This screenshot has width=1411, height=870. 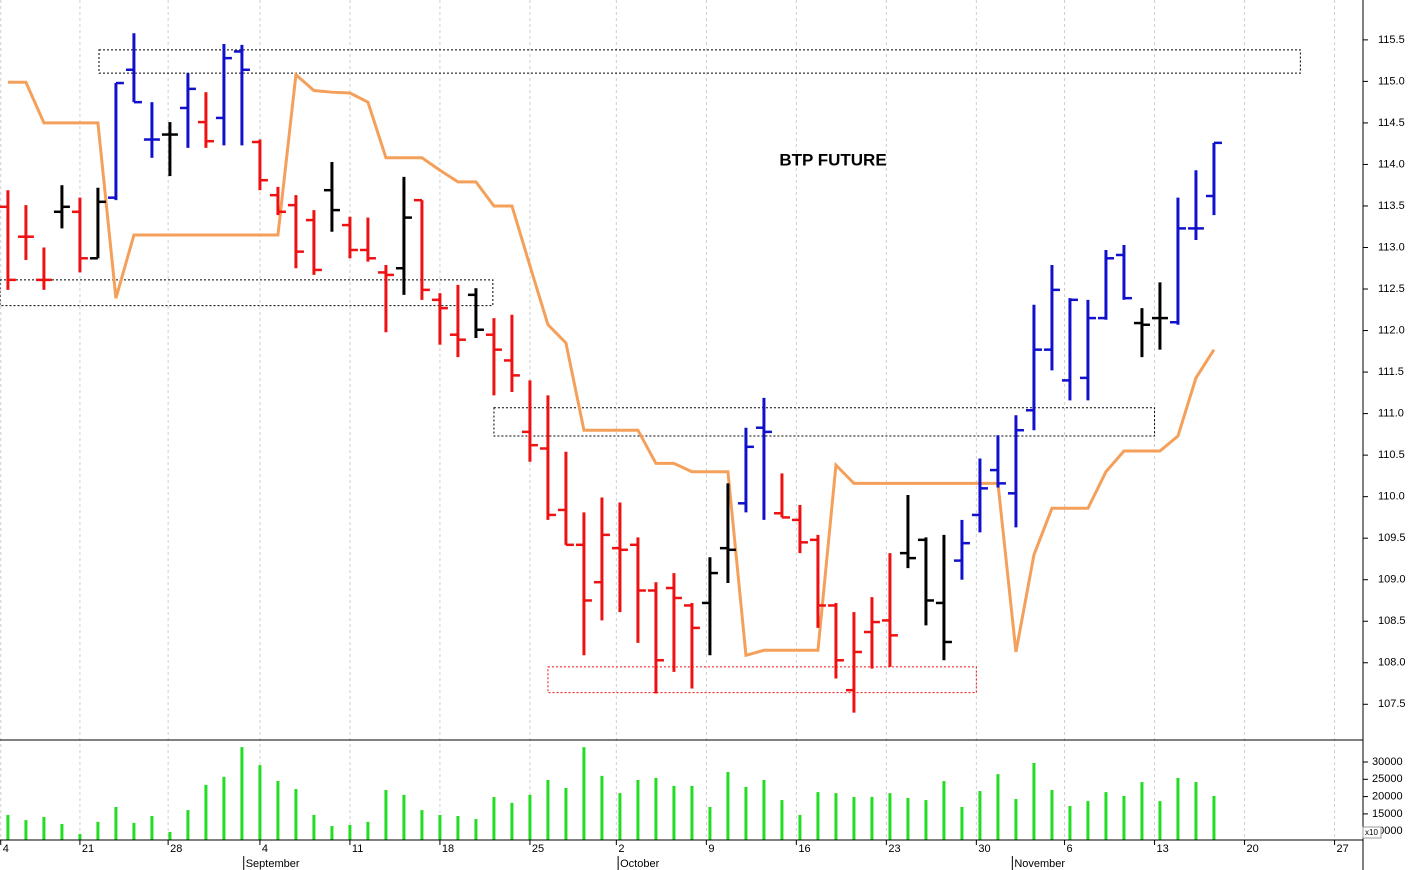 What do you see at coordinates (357, 849) in the screenshot?
I see `x-tick-label: 11` at bounding box center [357, 849].